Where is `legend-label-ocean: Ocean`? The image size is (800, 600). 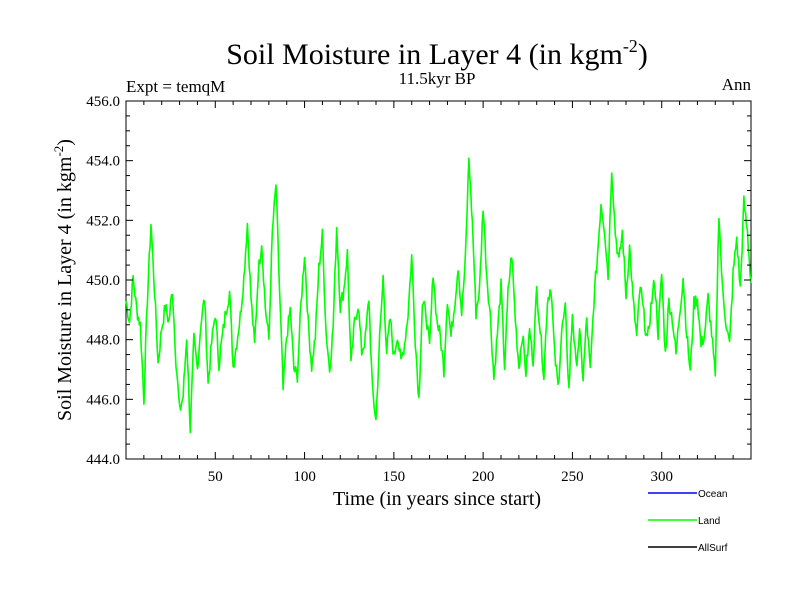
legend-label-ocean: Ocean is located at coordinates (712, 494).